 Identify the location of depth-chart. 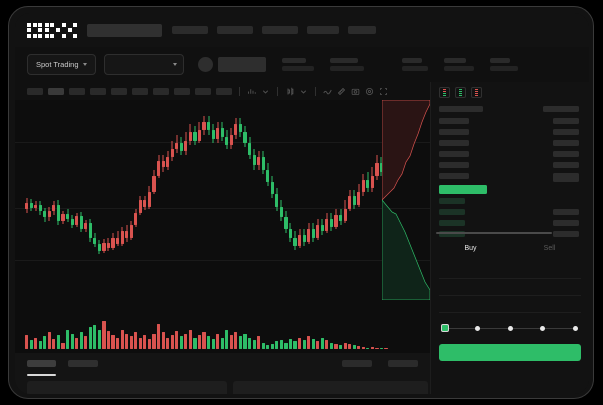
(405, 200).